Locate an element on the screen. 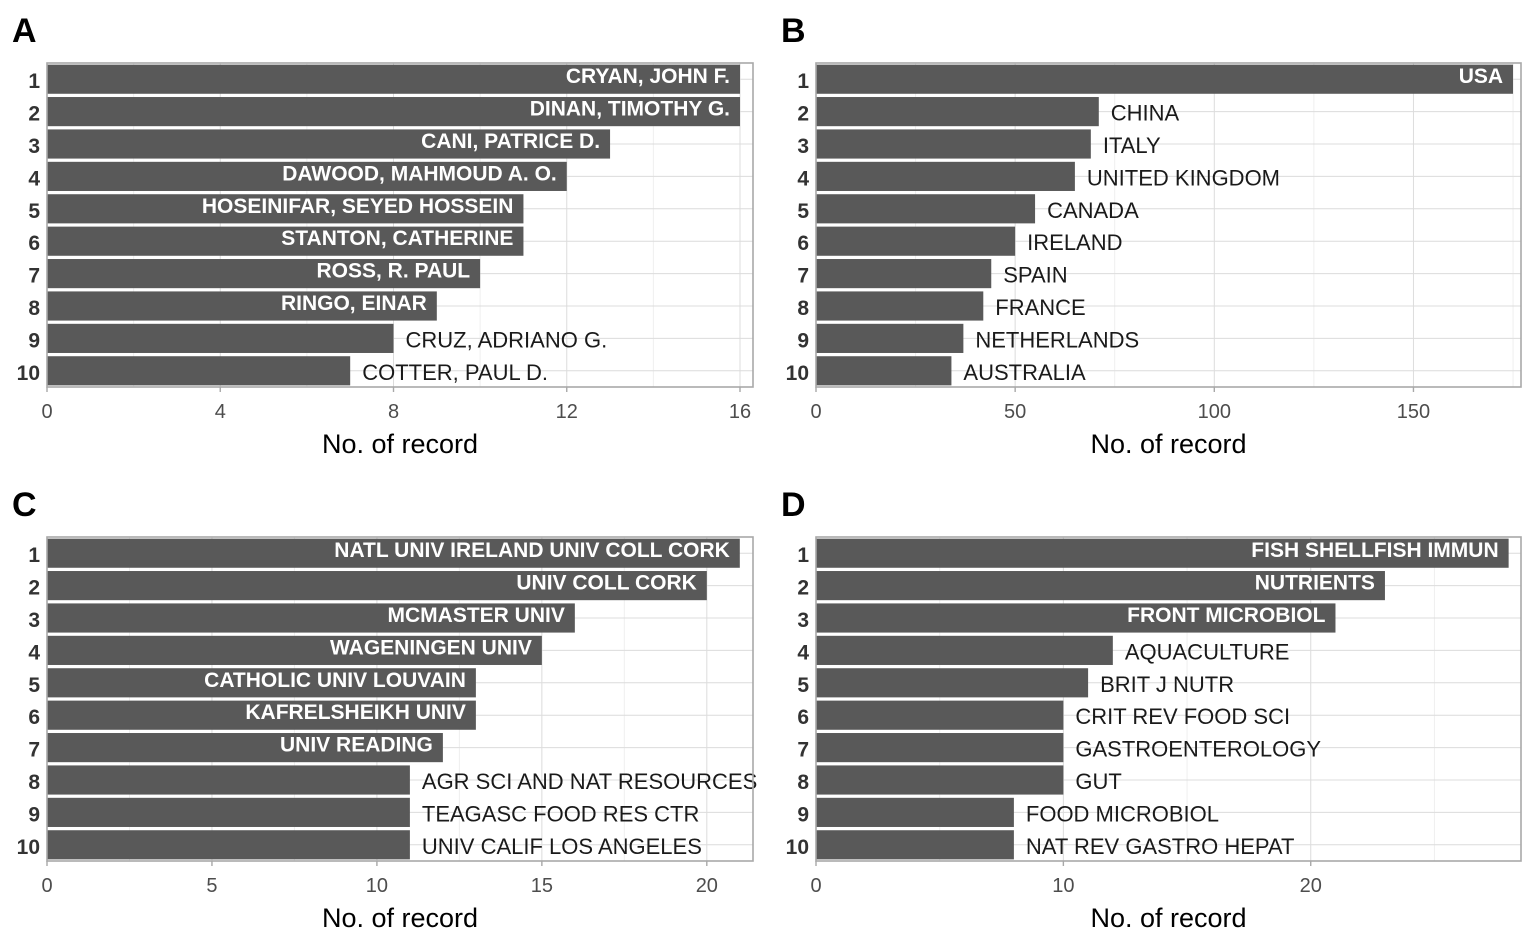 The height and width of the screenshot is (949, 1536). bar-label: CATHOLIC UNIV LOUVAIN is located at coordinates (335, 680).